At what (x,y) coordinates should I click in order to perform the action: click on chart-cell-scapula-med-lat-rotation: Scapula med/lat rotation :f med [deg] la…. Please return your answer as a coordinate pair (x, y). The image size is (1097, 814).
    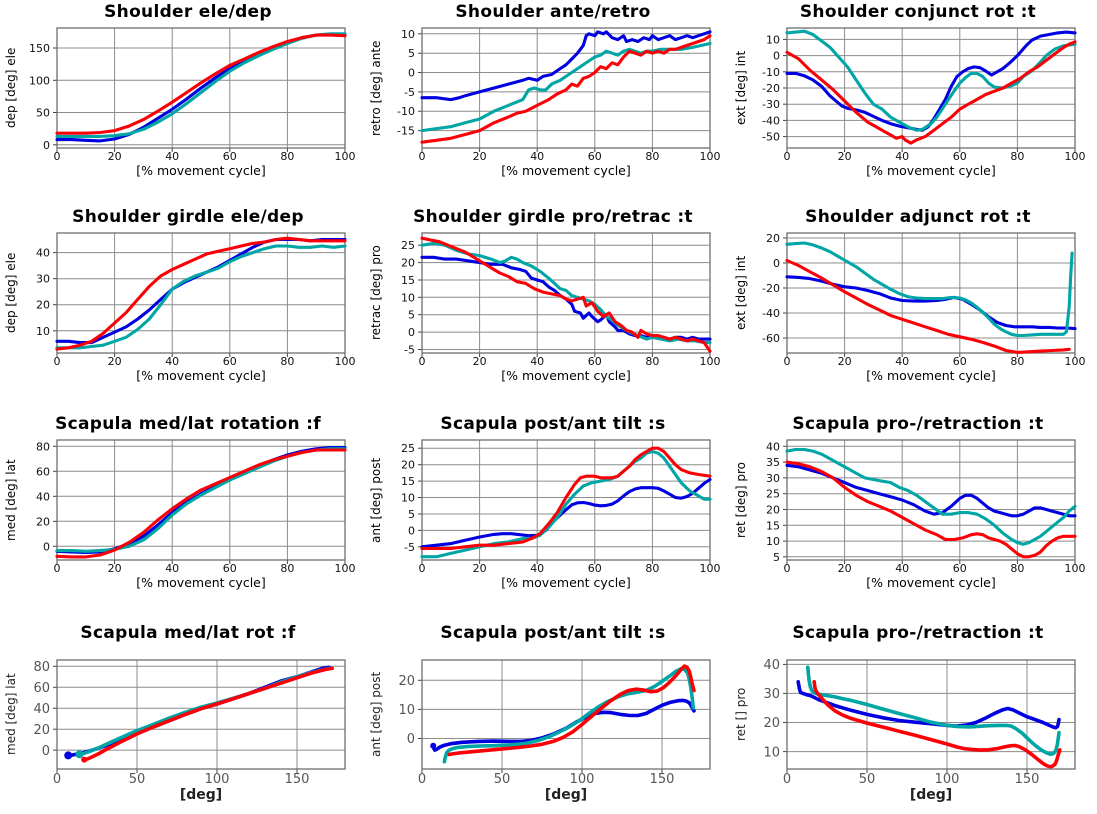
    Looking at the image, I should click on (182, 512).